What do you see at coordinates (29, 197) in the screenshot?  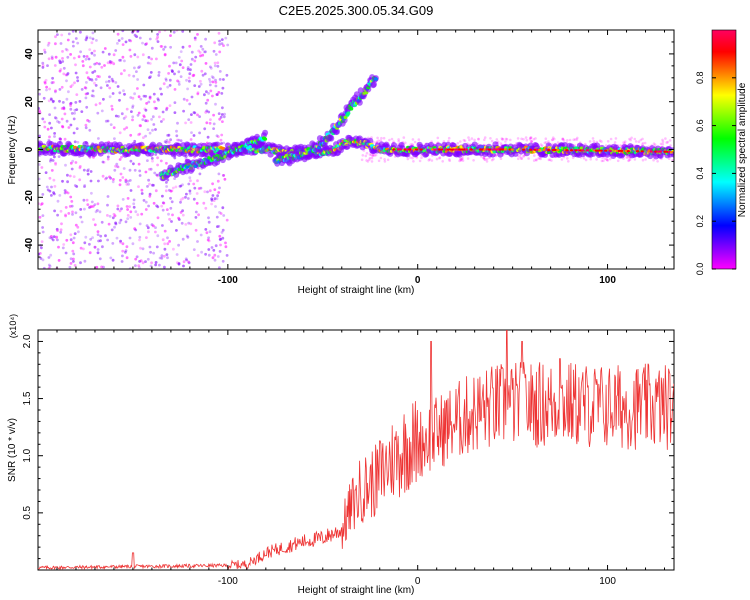 I see `spectrogram-y-tick-label: -20` at bounding box center [29, 197].